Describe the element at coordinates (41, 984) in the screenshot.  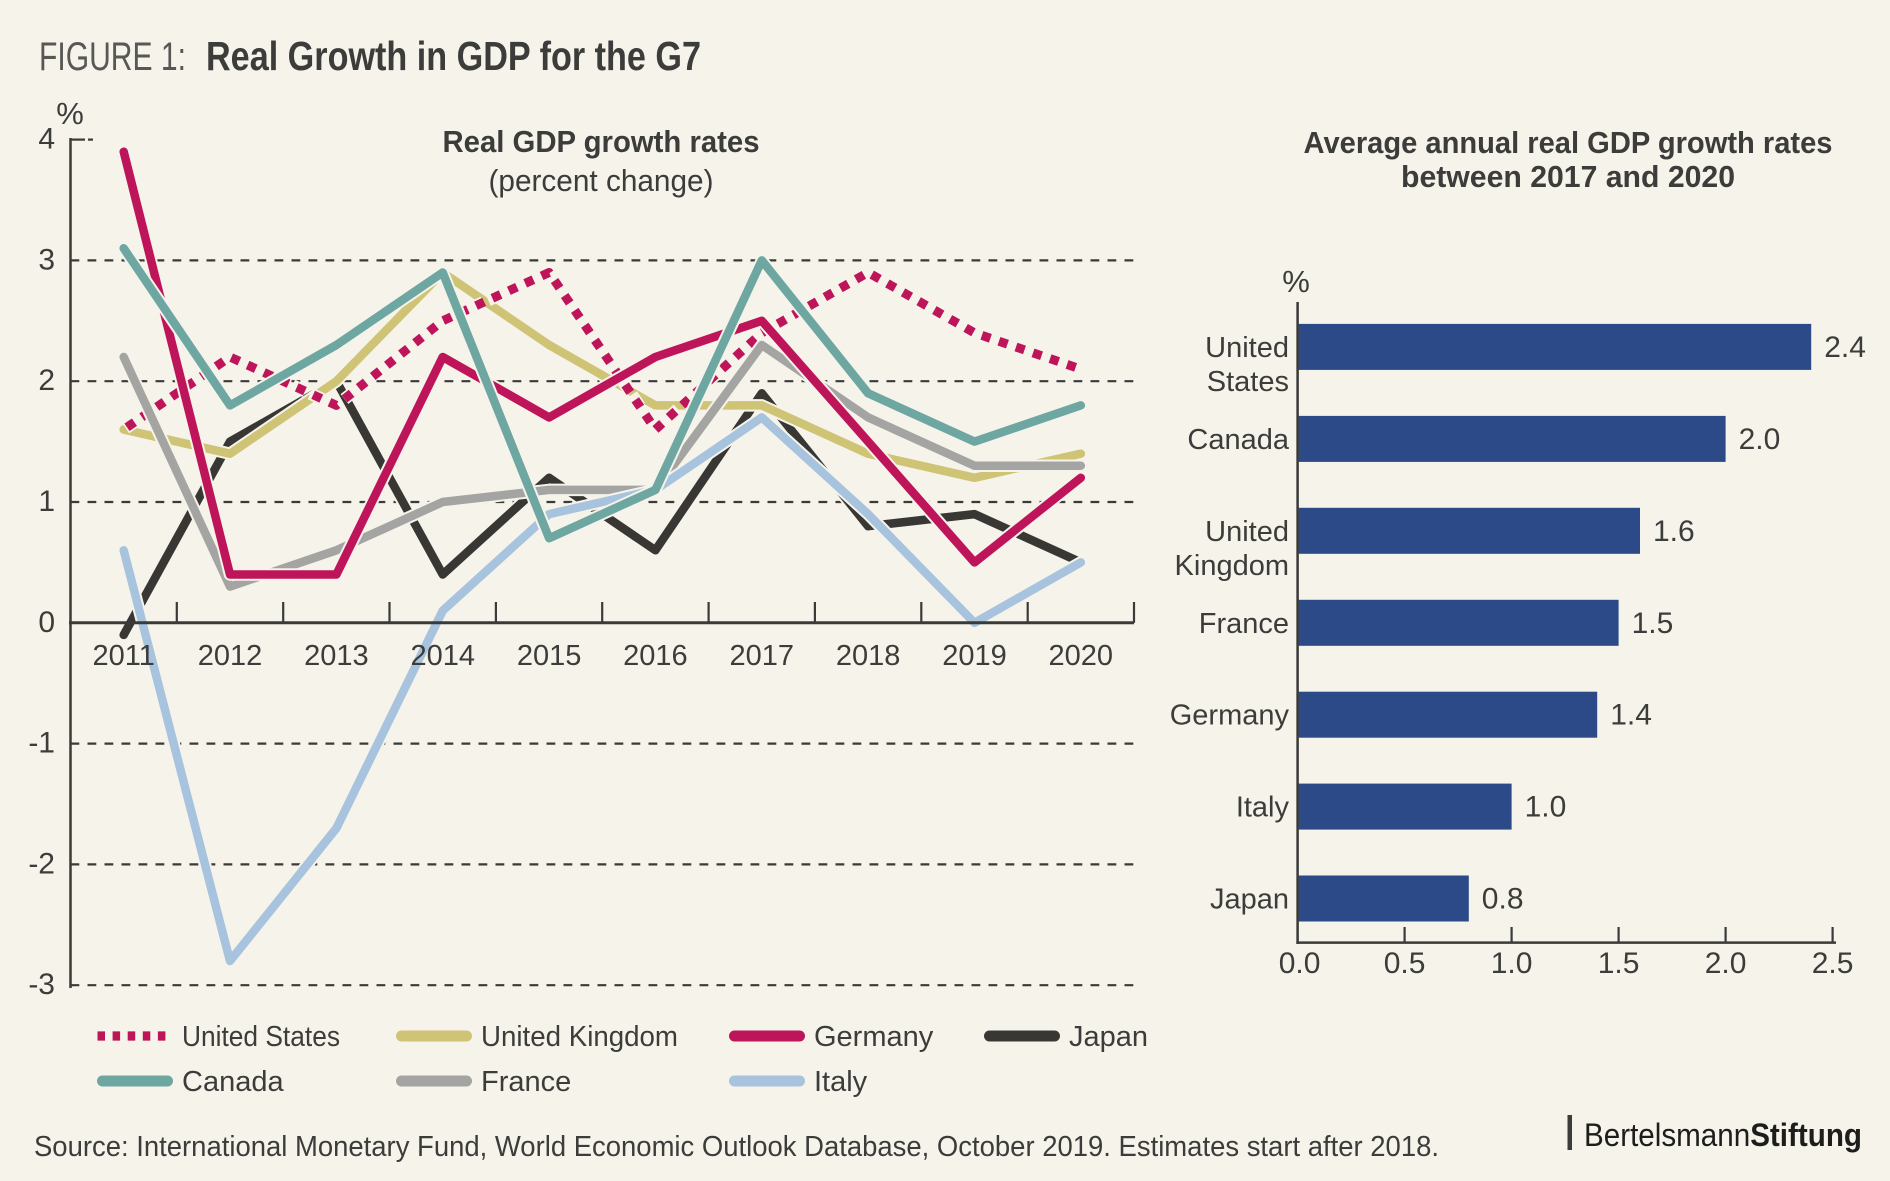
I see `svg-text: -3` at that location.